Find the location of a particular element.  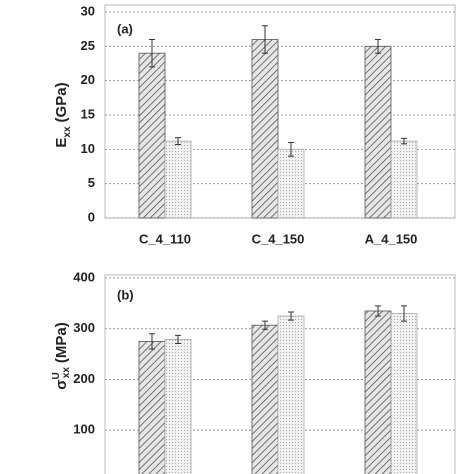

panel-label: (a) is located at coordinates (125, 28).